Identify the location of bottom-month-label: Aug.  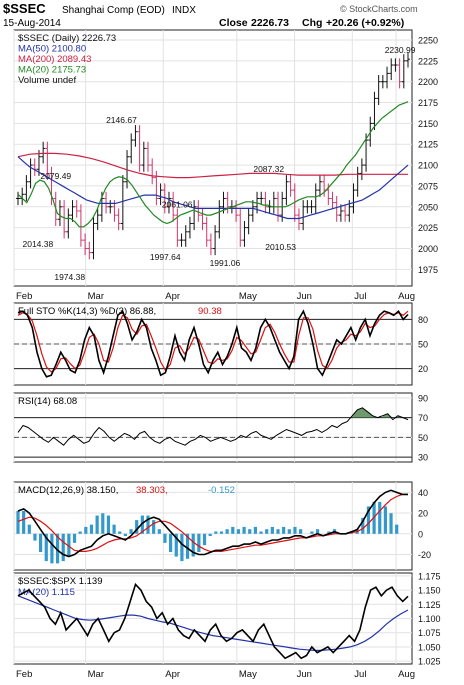
(406, 674).